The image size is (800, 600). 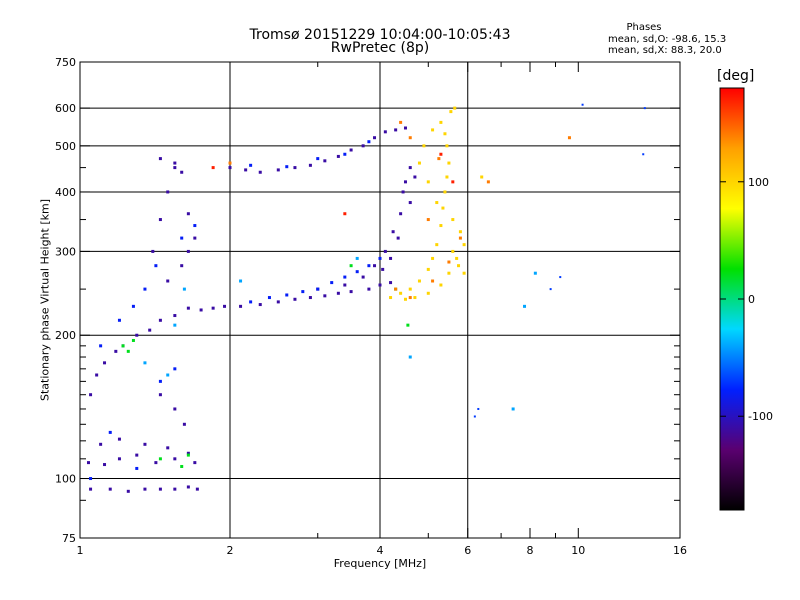 I want to click on colorbar-tick-label: 100, so click(x=758, y=182).